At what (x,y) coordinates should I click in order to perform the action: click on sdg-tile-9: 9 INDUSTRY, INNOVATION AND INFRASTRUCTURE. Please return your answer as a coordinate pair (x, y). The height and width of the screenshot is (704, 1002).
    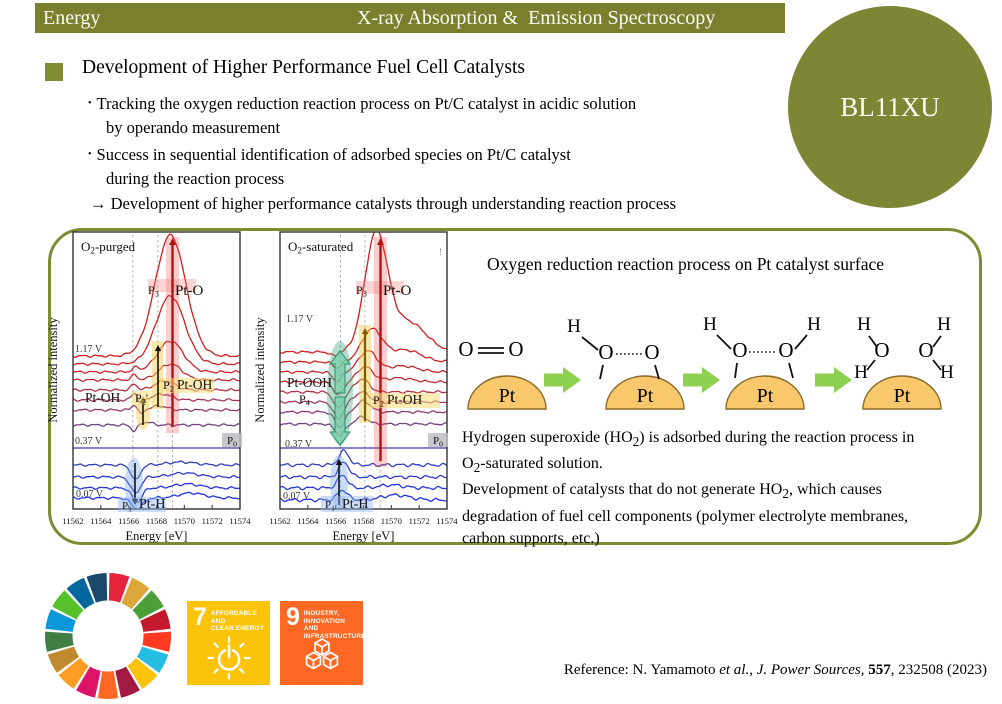
    Looking at the image, I should click on (322, 643).